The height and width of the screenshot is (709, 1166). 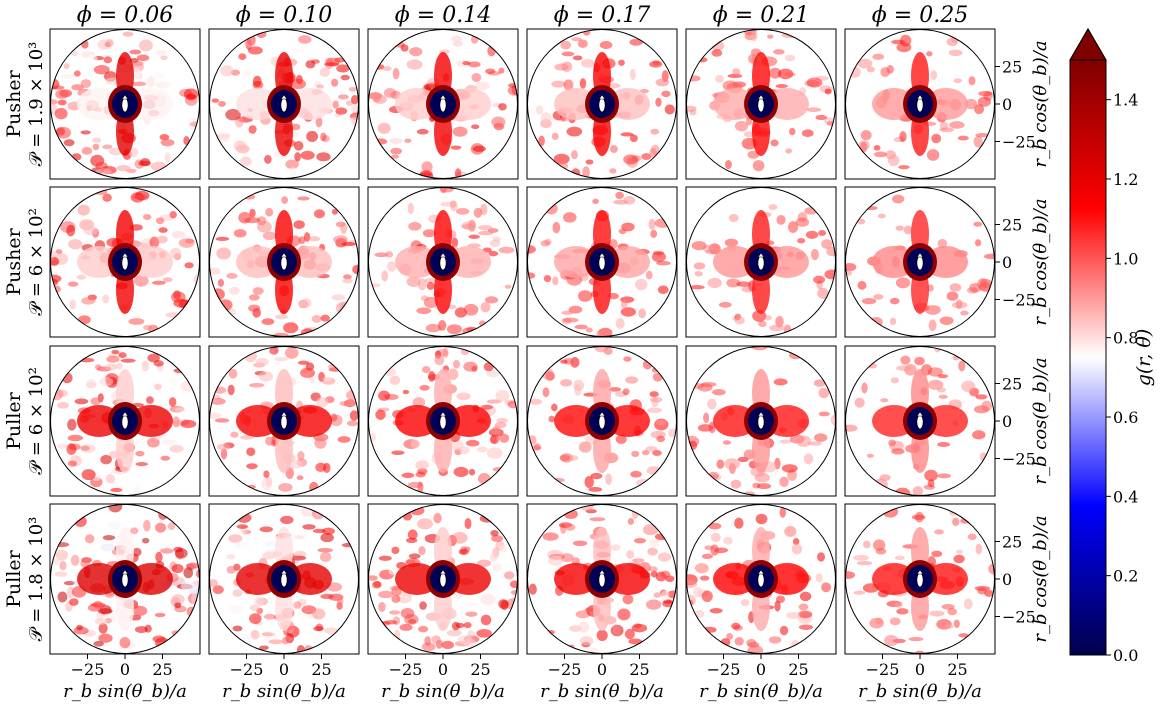 I want to click on x-tick-label: −25, so click(x=247, y=669).